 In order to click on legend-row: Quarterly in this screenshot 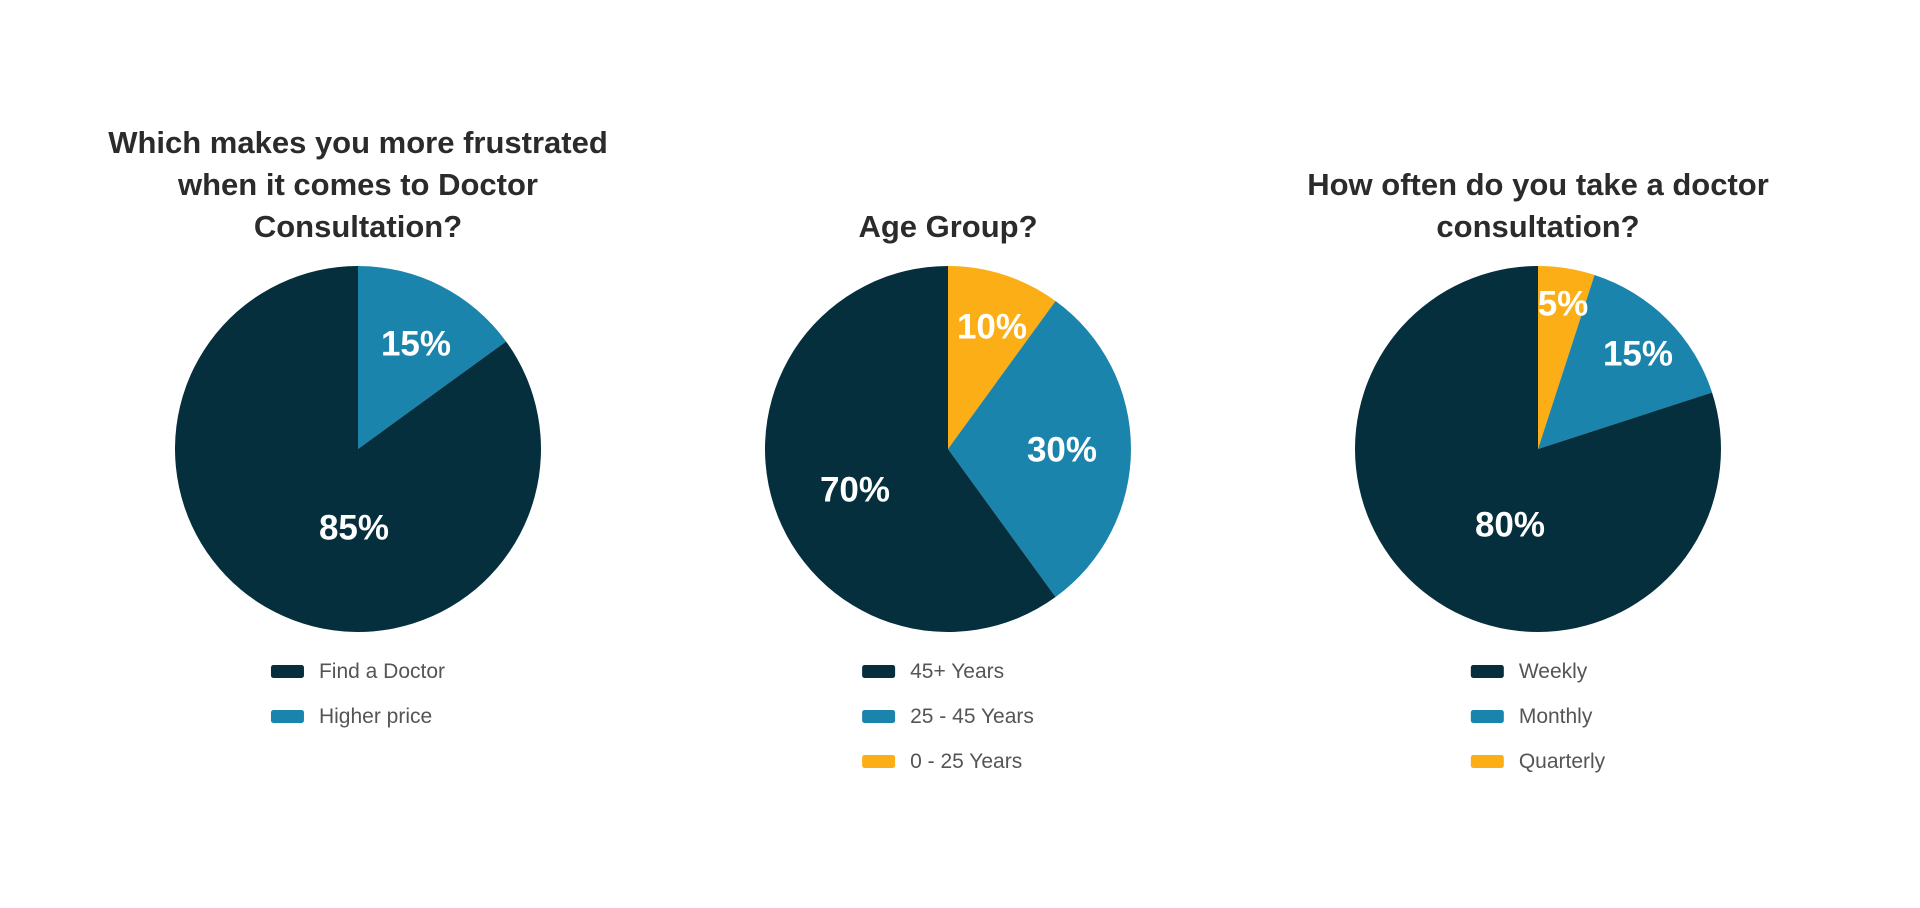, I will do `click(1538, 761)`.